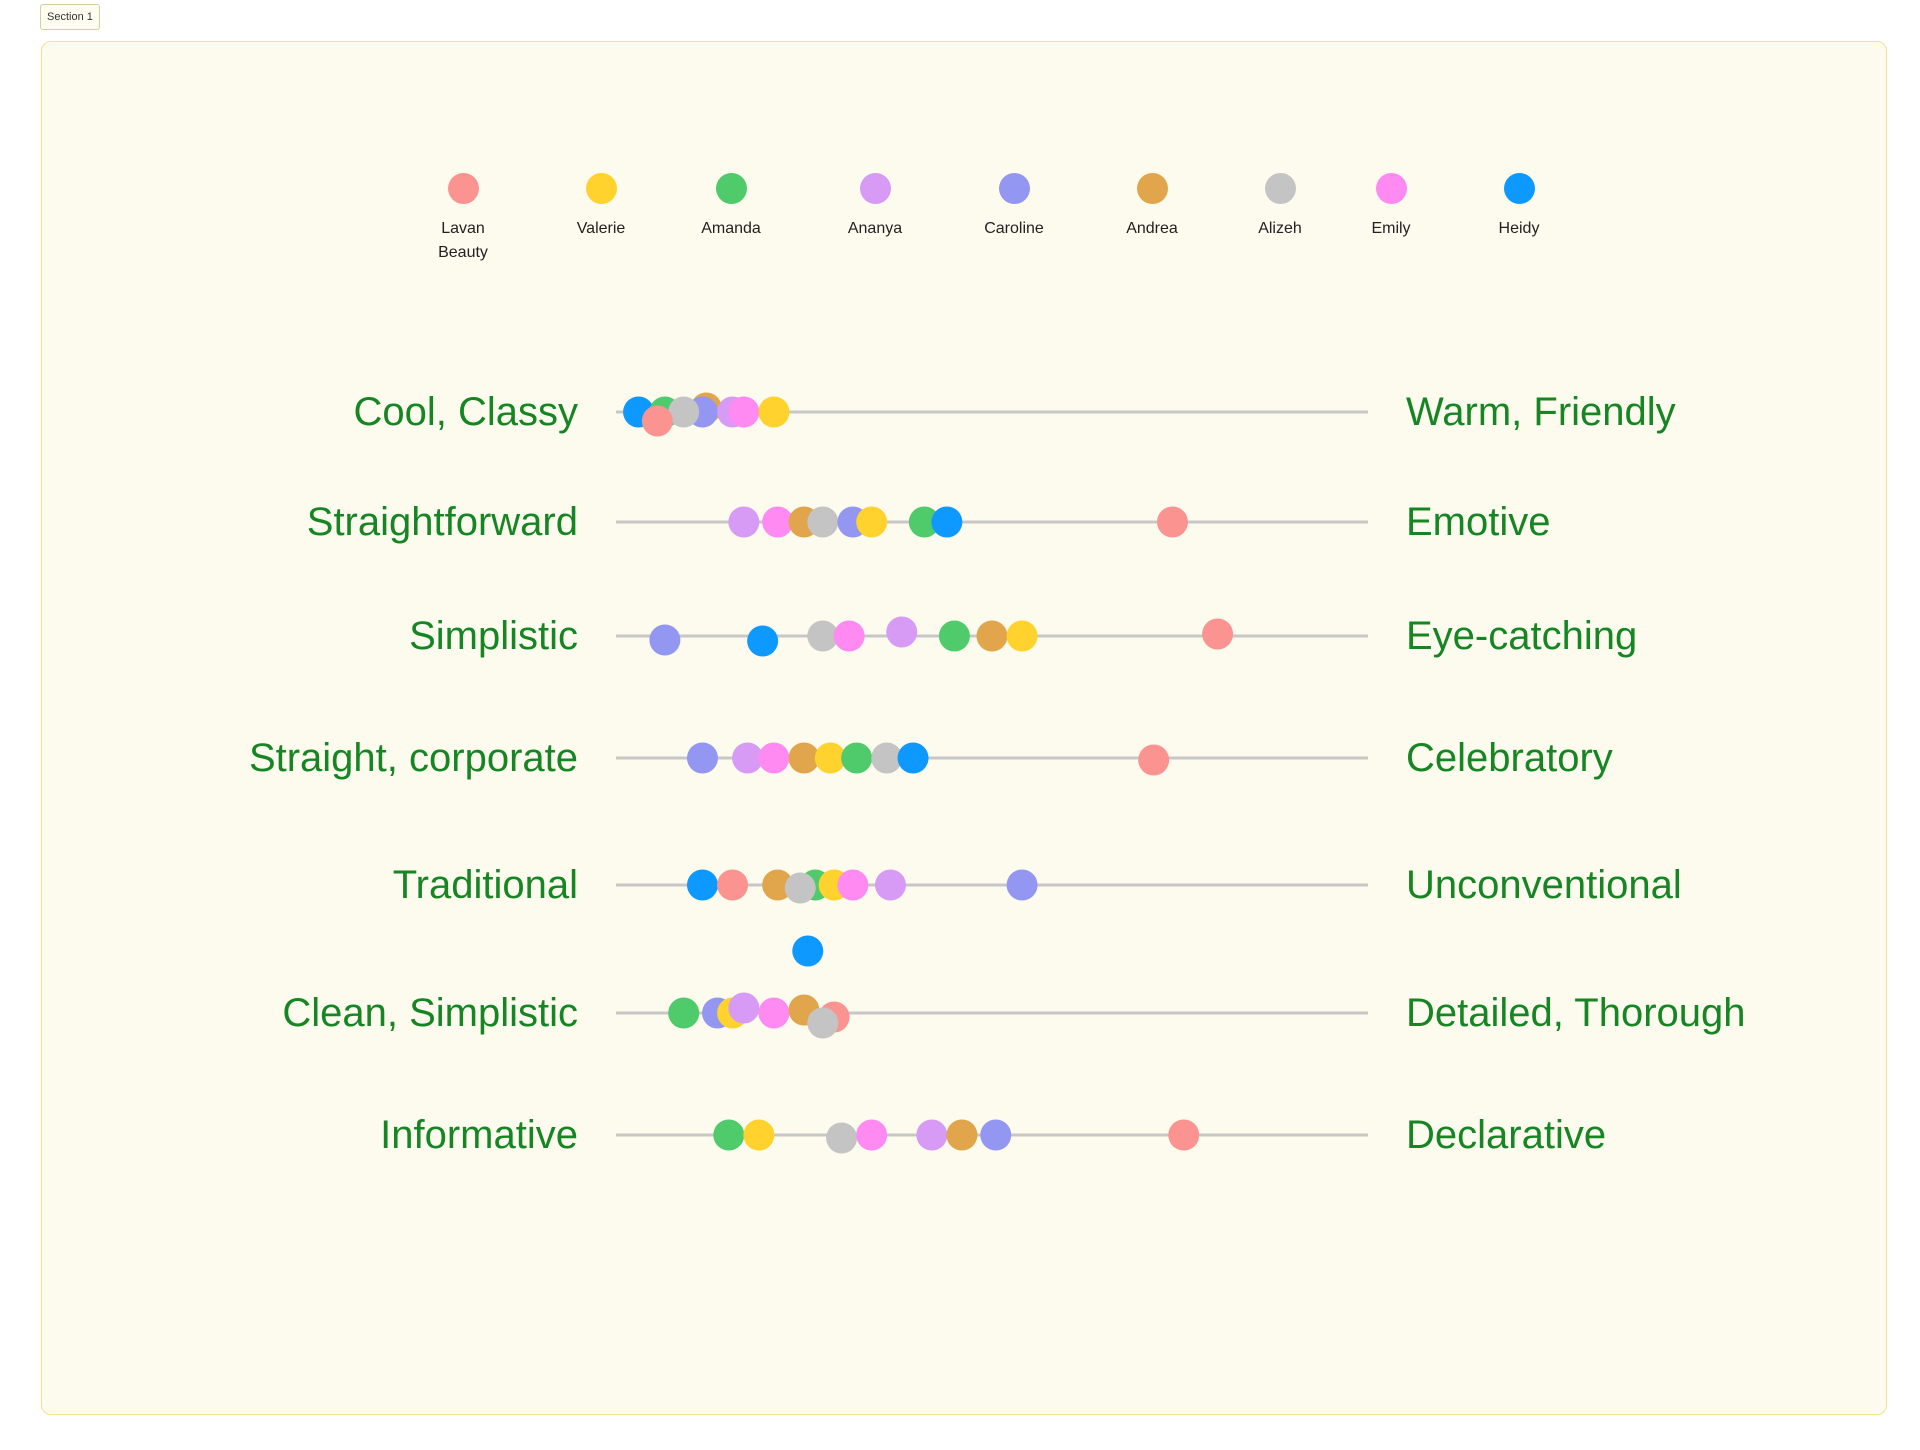  I want to click on row-label-right: Declarative, so click(1506, 1135).